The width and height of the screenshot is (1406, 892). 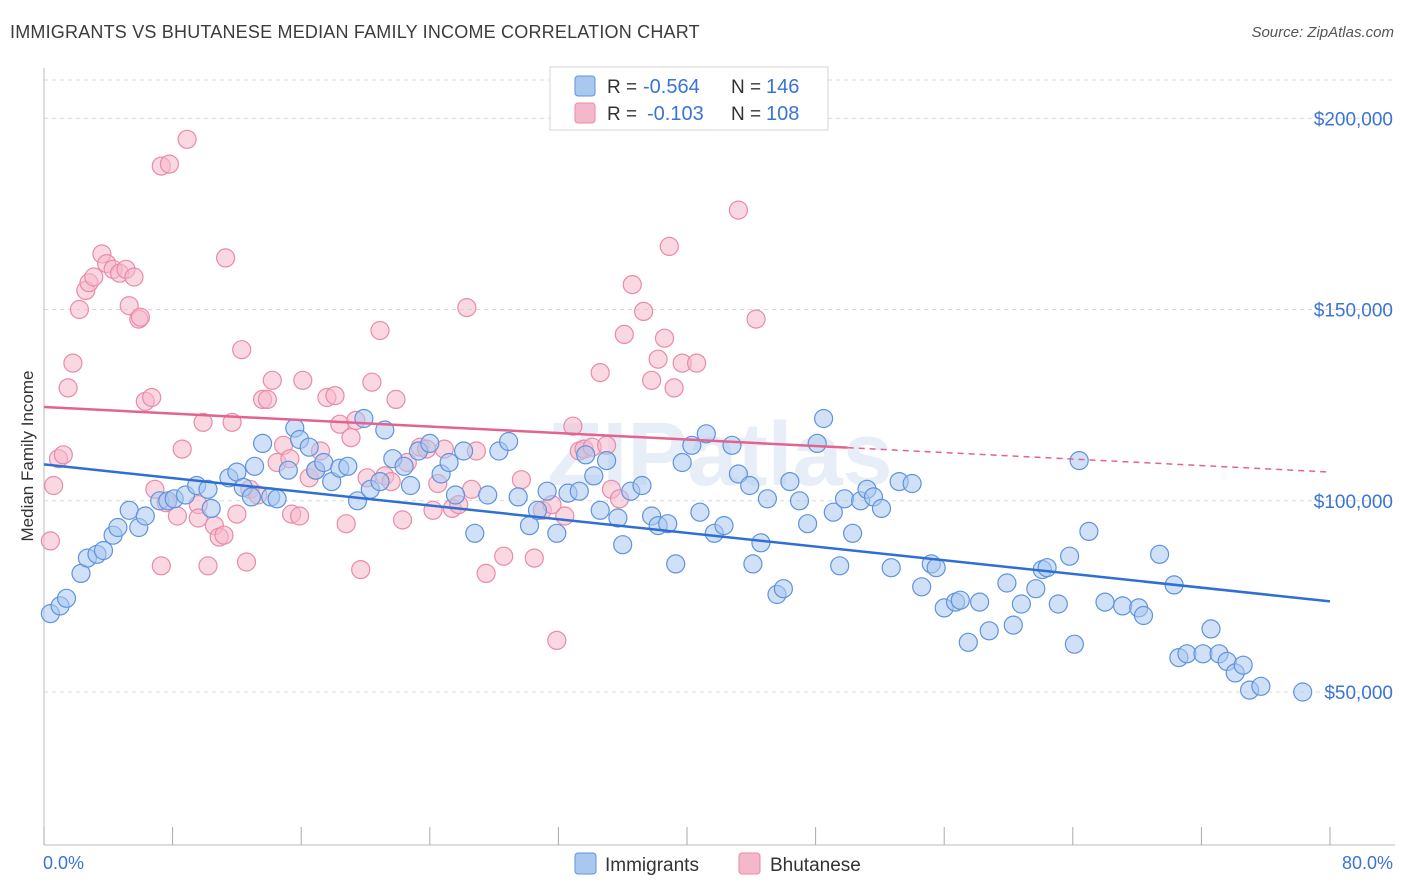 What do you see at coordinates (1367, 863) in the screenshot?
I see `x-tick-label-end: 80.0%` at bounding box center [1367, 863].